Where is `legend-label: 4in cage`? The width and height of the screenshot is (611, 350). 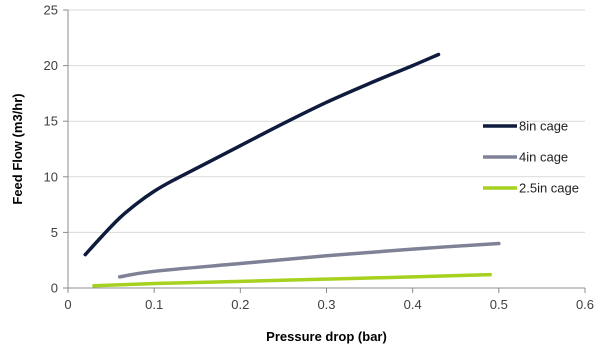 legend-label: 4in cage is located at coordinates (543, 157).